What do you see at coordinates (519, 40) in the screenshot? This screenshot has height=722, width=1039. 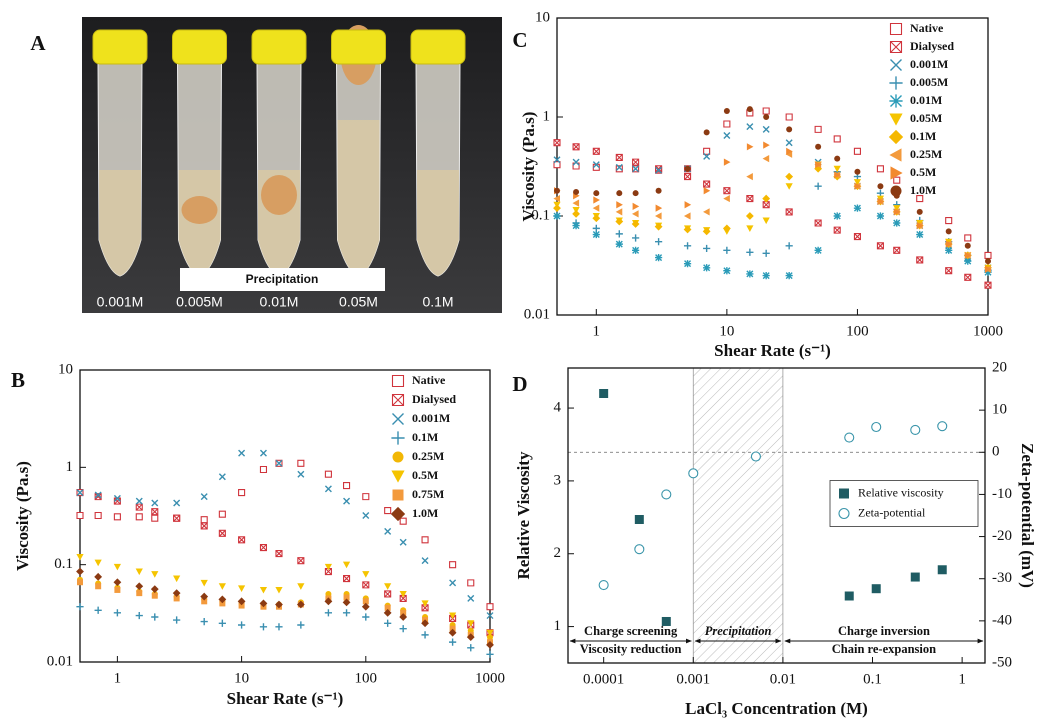 I see `panel-label: C` at bounding box center [519, 40].